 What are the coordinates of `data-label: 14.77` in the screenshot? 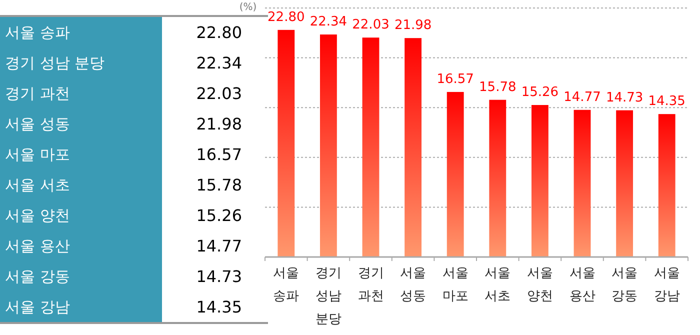 It's located at (582, 97).